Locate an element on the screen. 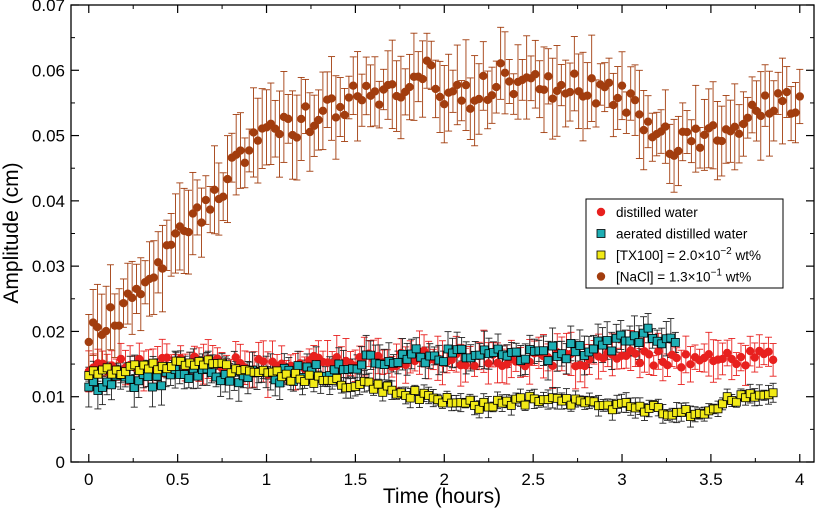  x-tick-label: 2 is located at coordinates (444, 479).